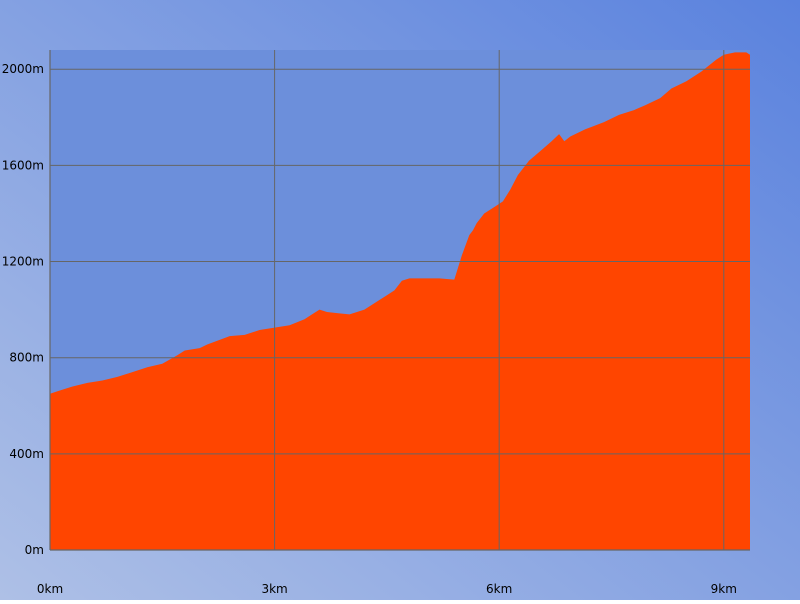 Image resolution: width=800 pixels, height=604 pixels. Describe the element at coordinates (23, 69) in the screenshot. I see `y-tick-label: 2000m` at that location.